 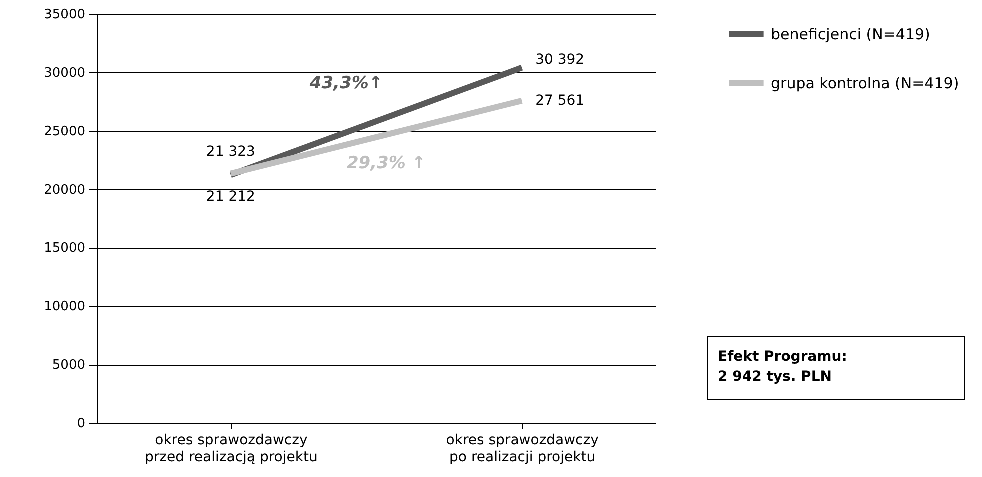 What do you see at coordinates (560, 60) in the screenshot?
I see `data-label: 30 392` at bounding box center [560, 60].